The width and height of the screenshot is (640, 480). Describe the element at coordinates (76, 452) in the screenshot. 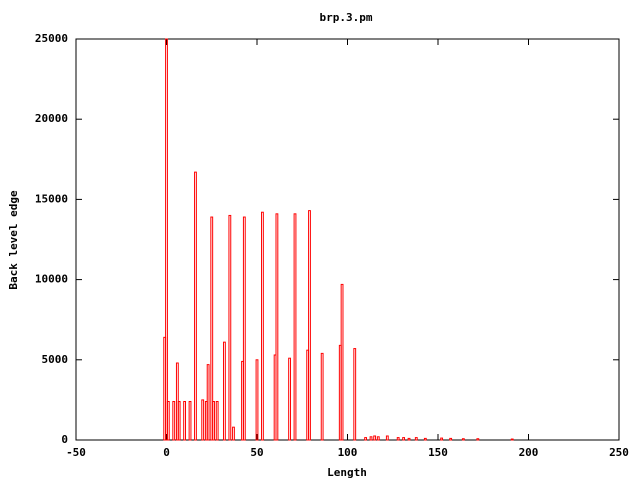

I see `x-tick-label: -50` at that location.